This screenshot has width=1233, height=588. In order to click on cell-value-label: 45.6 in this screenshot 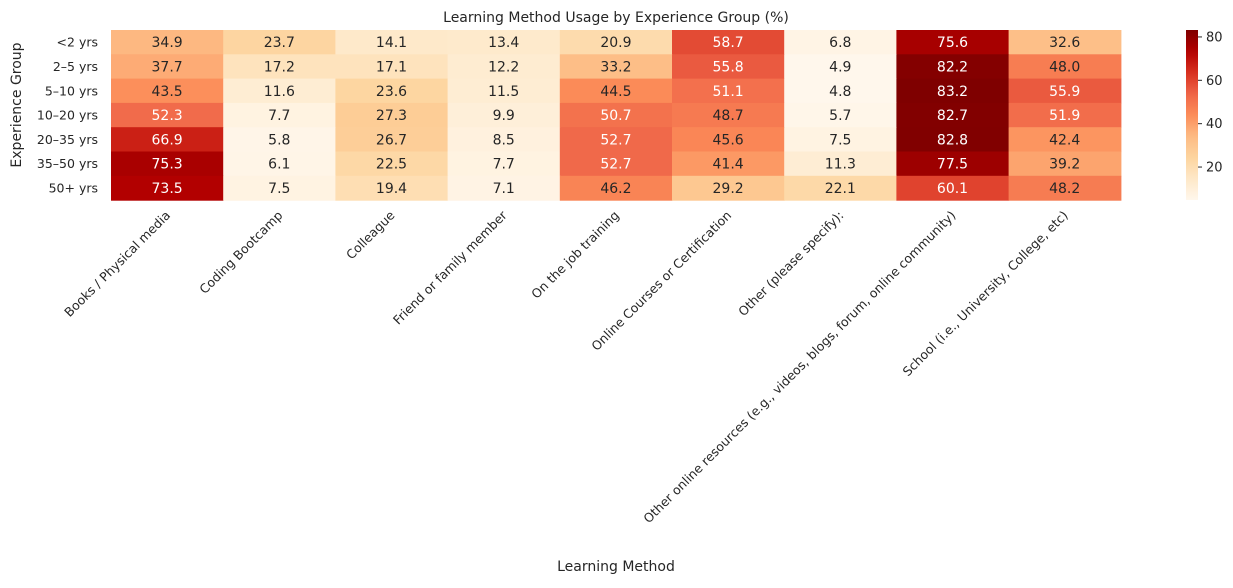, I will do `click(728, 140)`.